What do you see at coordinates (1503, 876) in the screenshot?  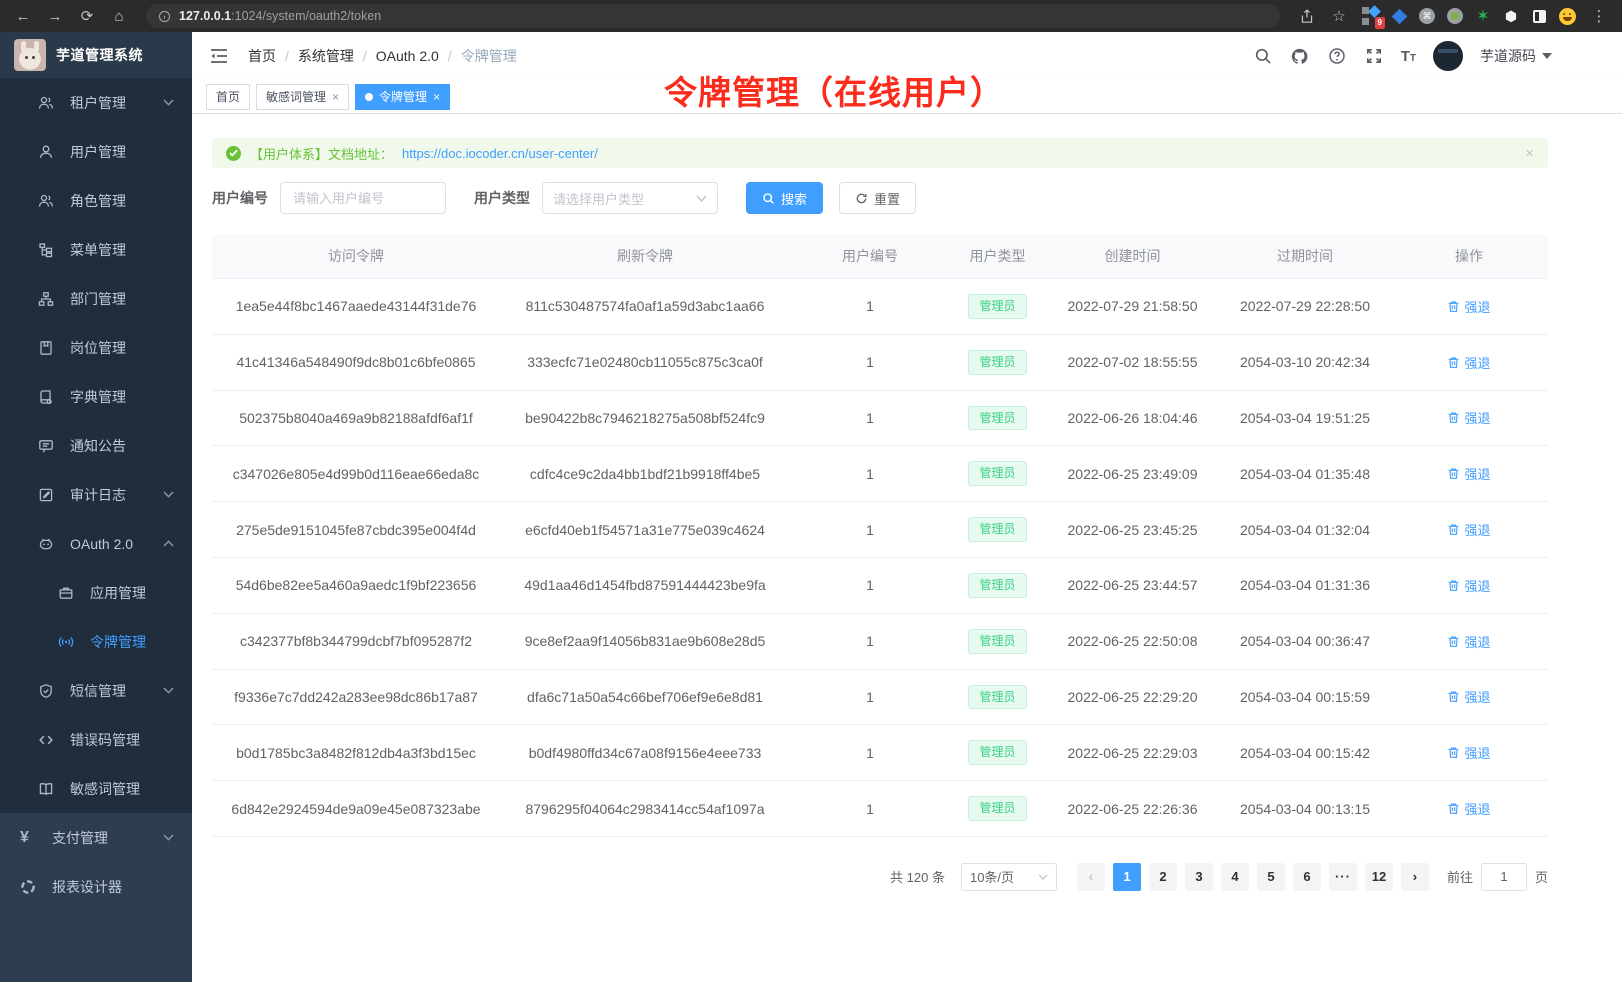 I see `goto-page-input` at bounding box center [1503, 876].